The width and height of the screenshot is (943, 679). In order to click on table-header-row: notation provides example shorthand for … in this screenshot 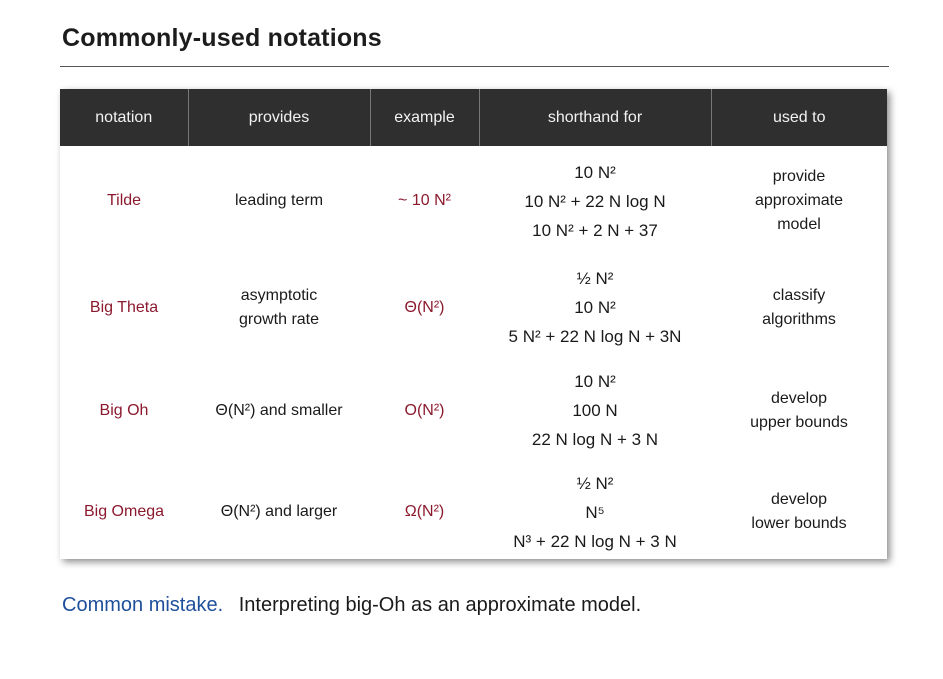, I will do `click(473, 117)`.